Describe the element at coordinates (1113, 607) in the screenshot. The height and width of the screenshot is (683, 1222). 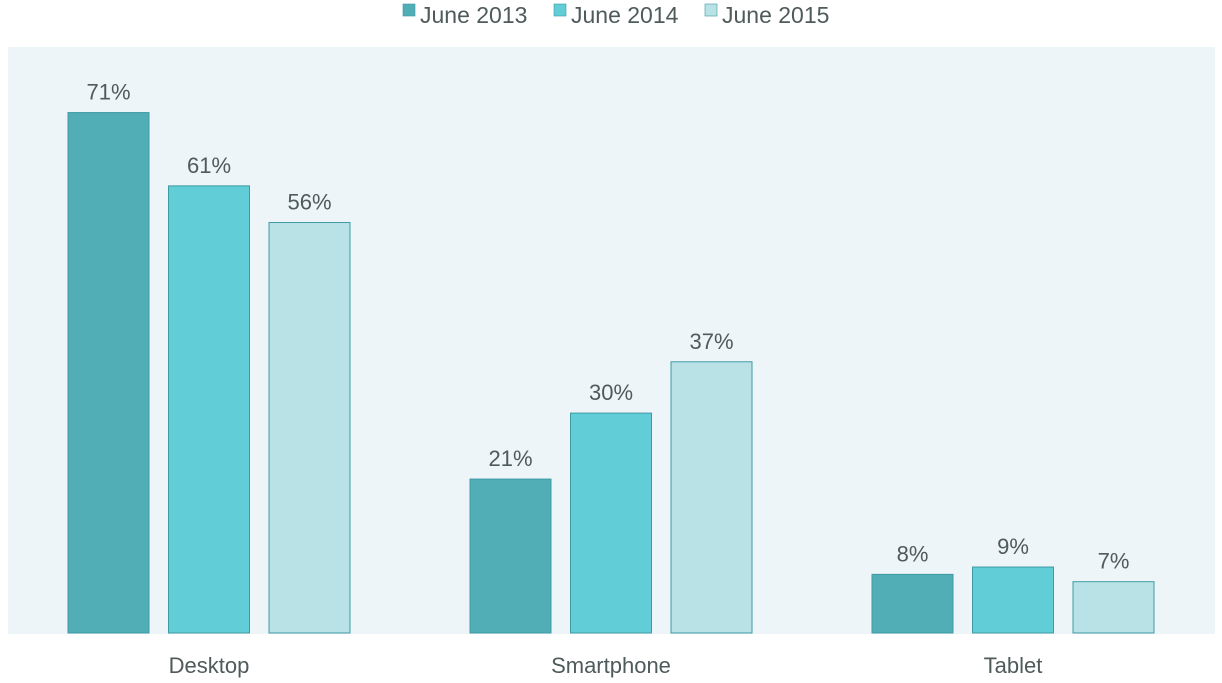
I see `bar-tablet-june-2015` at that location.